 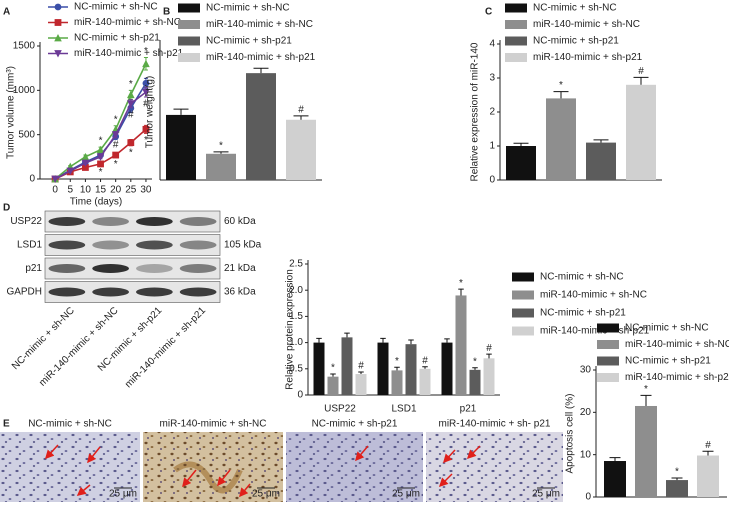 I want to click on blot-protein-label: LSD1, so click(x=29, y=245).